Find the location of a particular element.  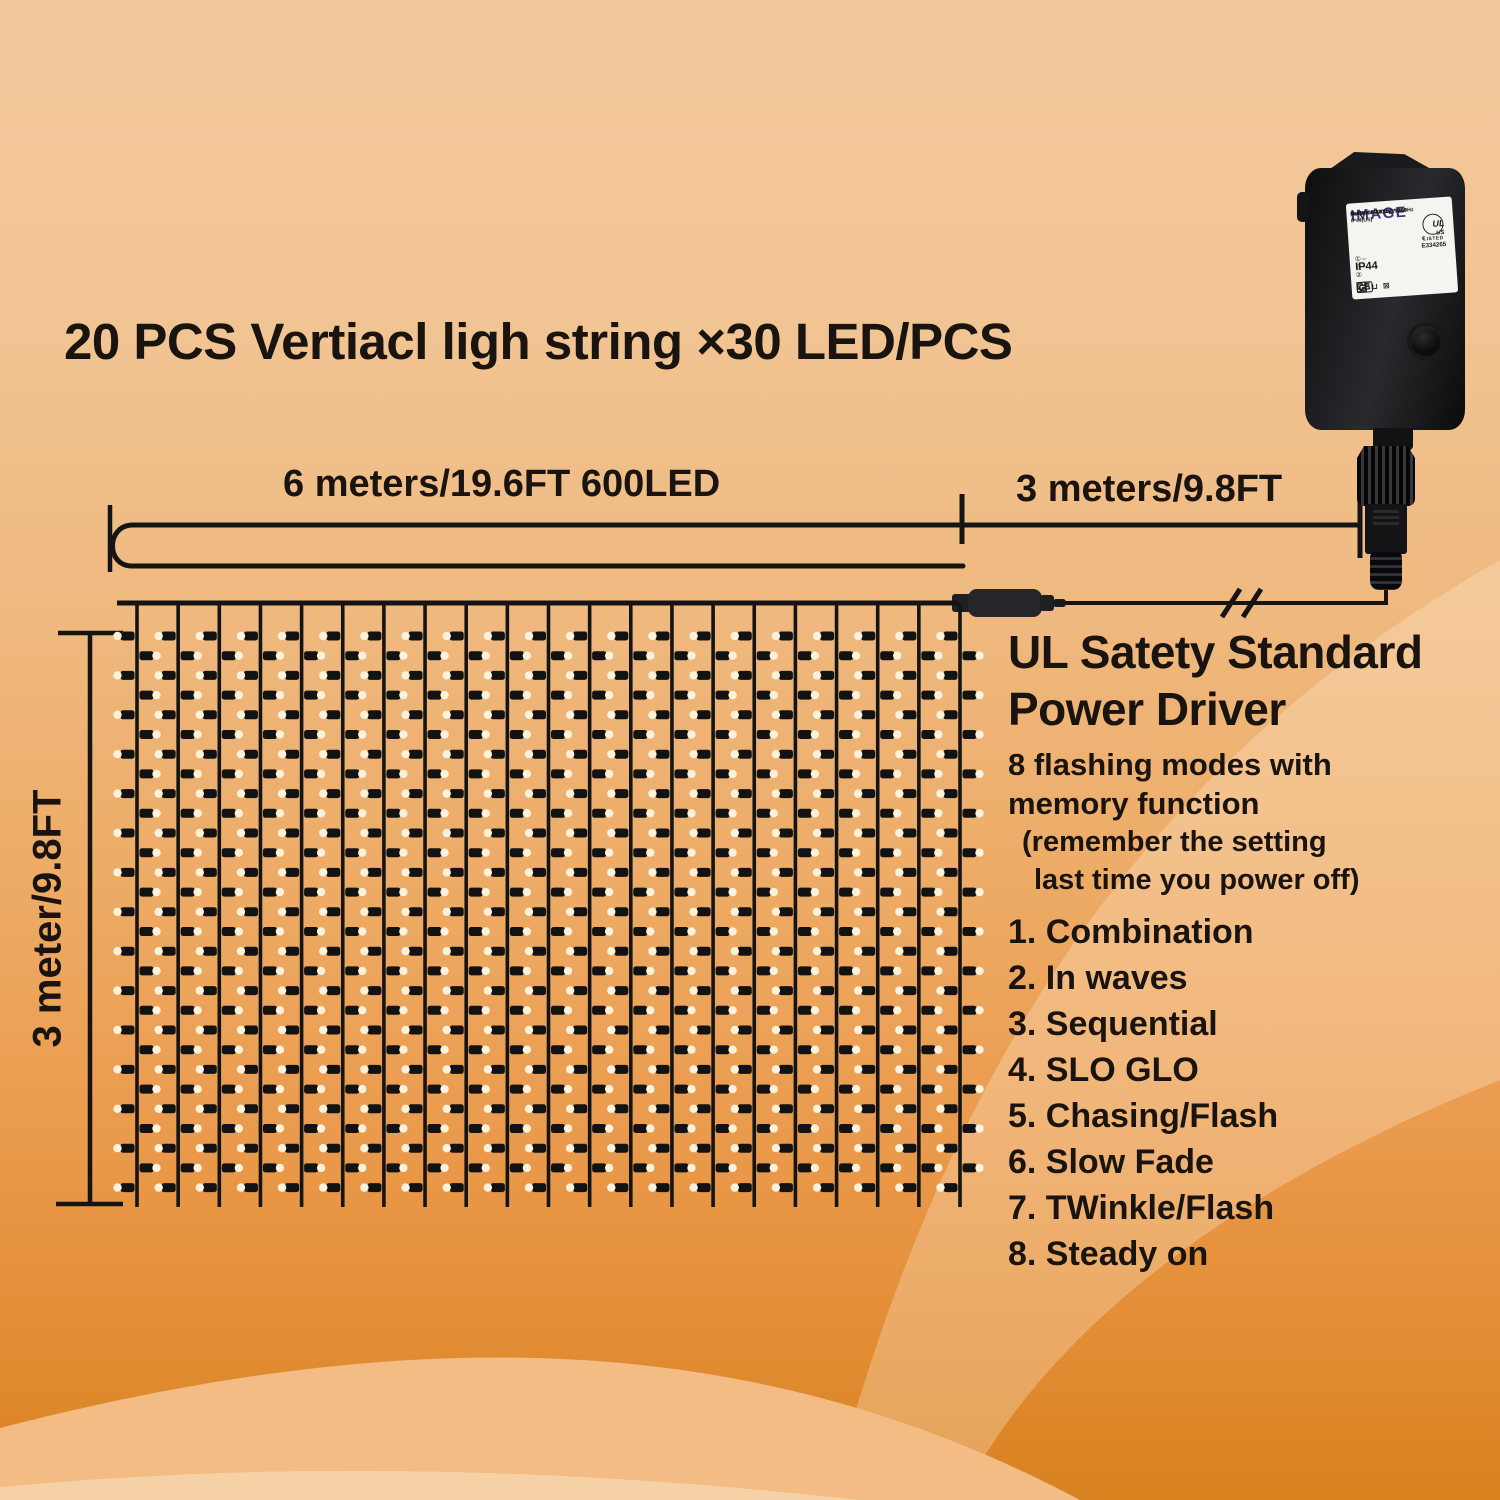

ul-circle-icon: UL c US is located at coordinates (1433, 227).